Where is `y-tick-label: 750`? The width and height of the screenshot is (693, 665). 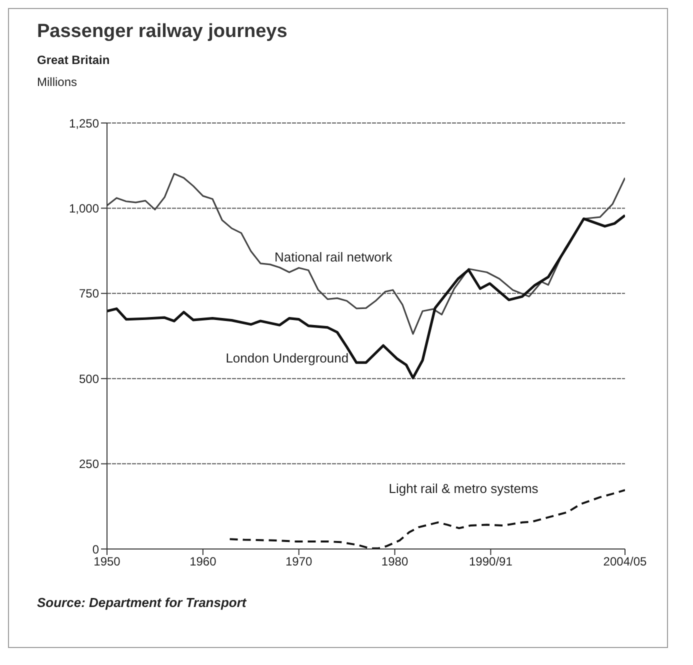
y-tick-label: 750 is located at coordinates (89, 293).